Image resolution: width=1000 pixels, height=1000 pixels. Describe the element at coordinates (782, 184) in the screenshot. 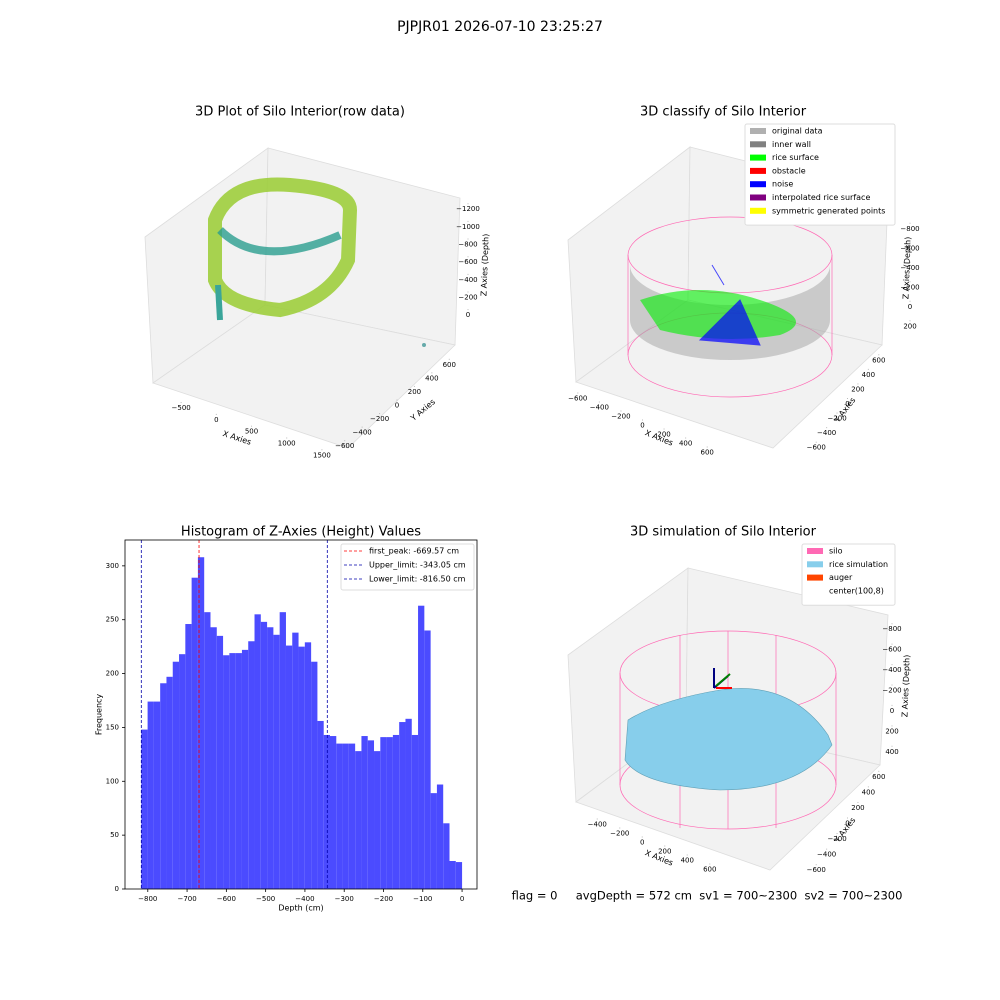

I see `legend-label: noise` at that location.